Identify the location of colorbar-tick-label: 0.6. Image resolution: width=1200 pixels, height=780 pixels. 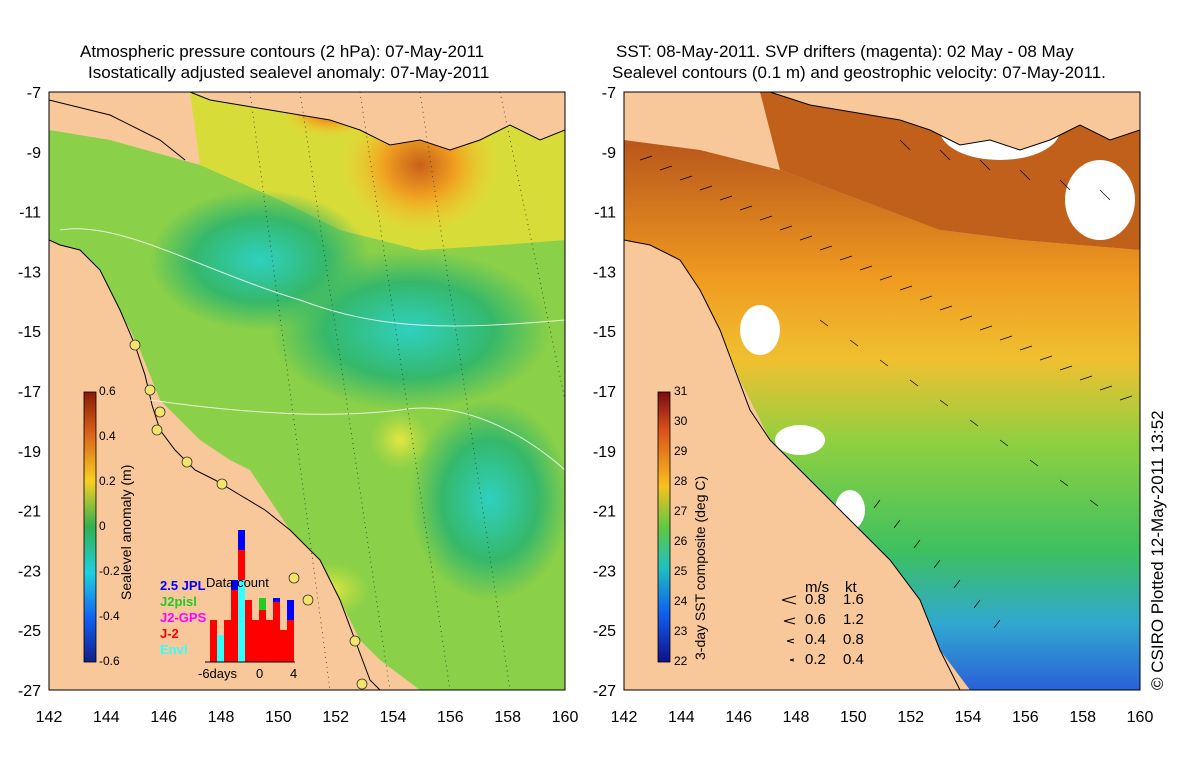
(107, 391).